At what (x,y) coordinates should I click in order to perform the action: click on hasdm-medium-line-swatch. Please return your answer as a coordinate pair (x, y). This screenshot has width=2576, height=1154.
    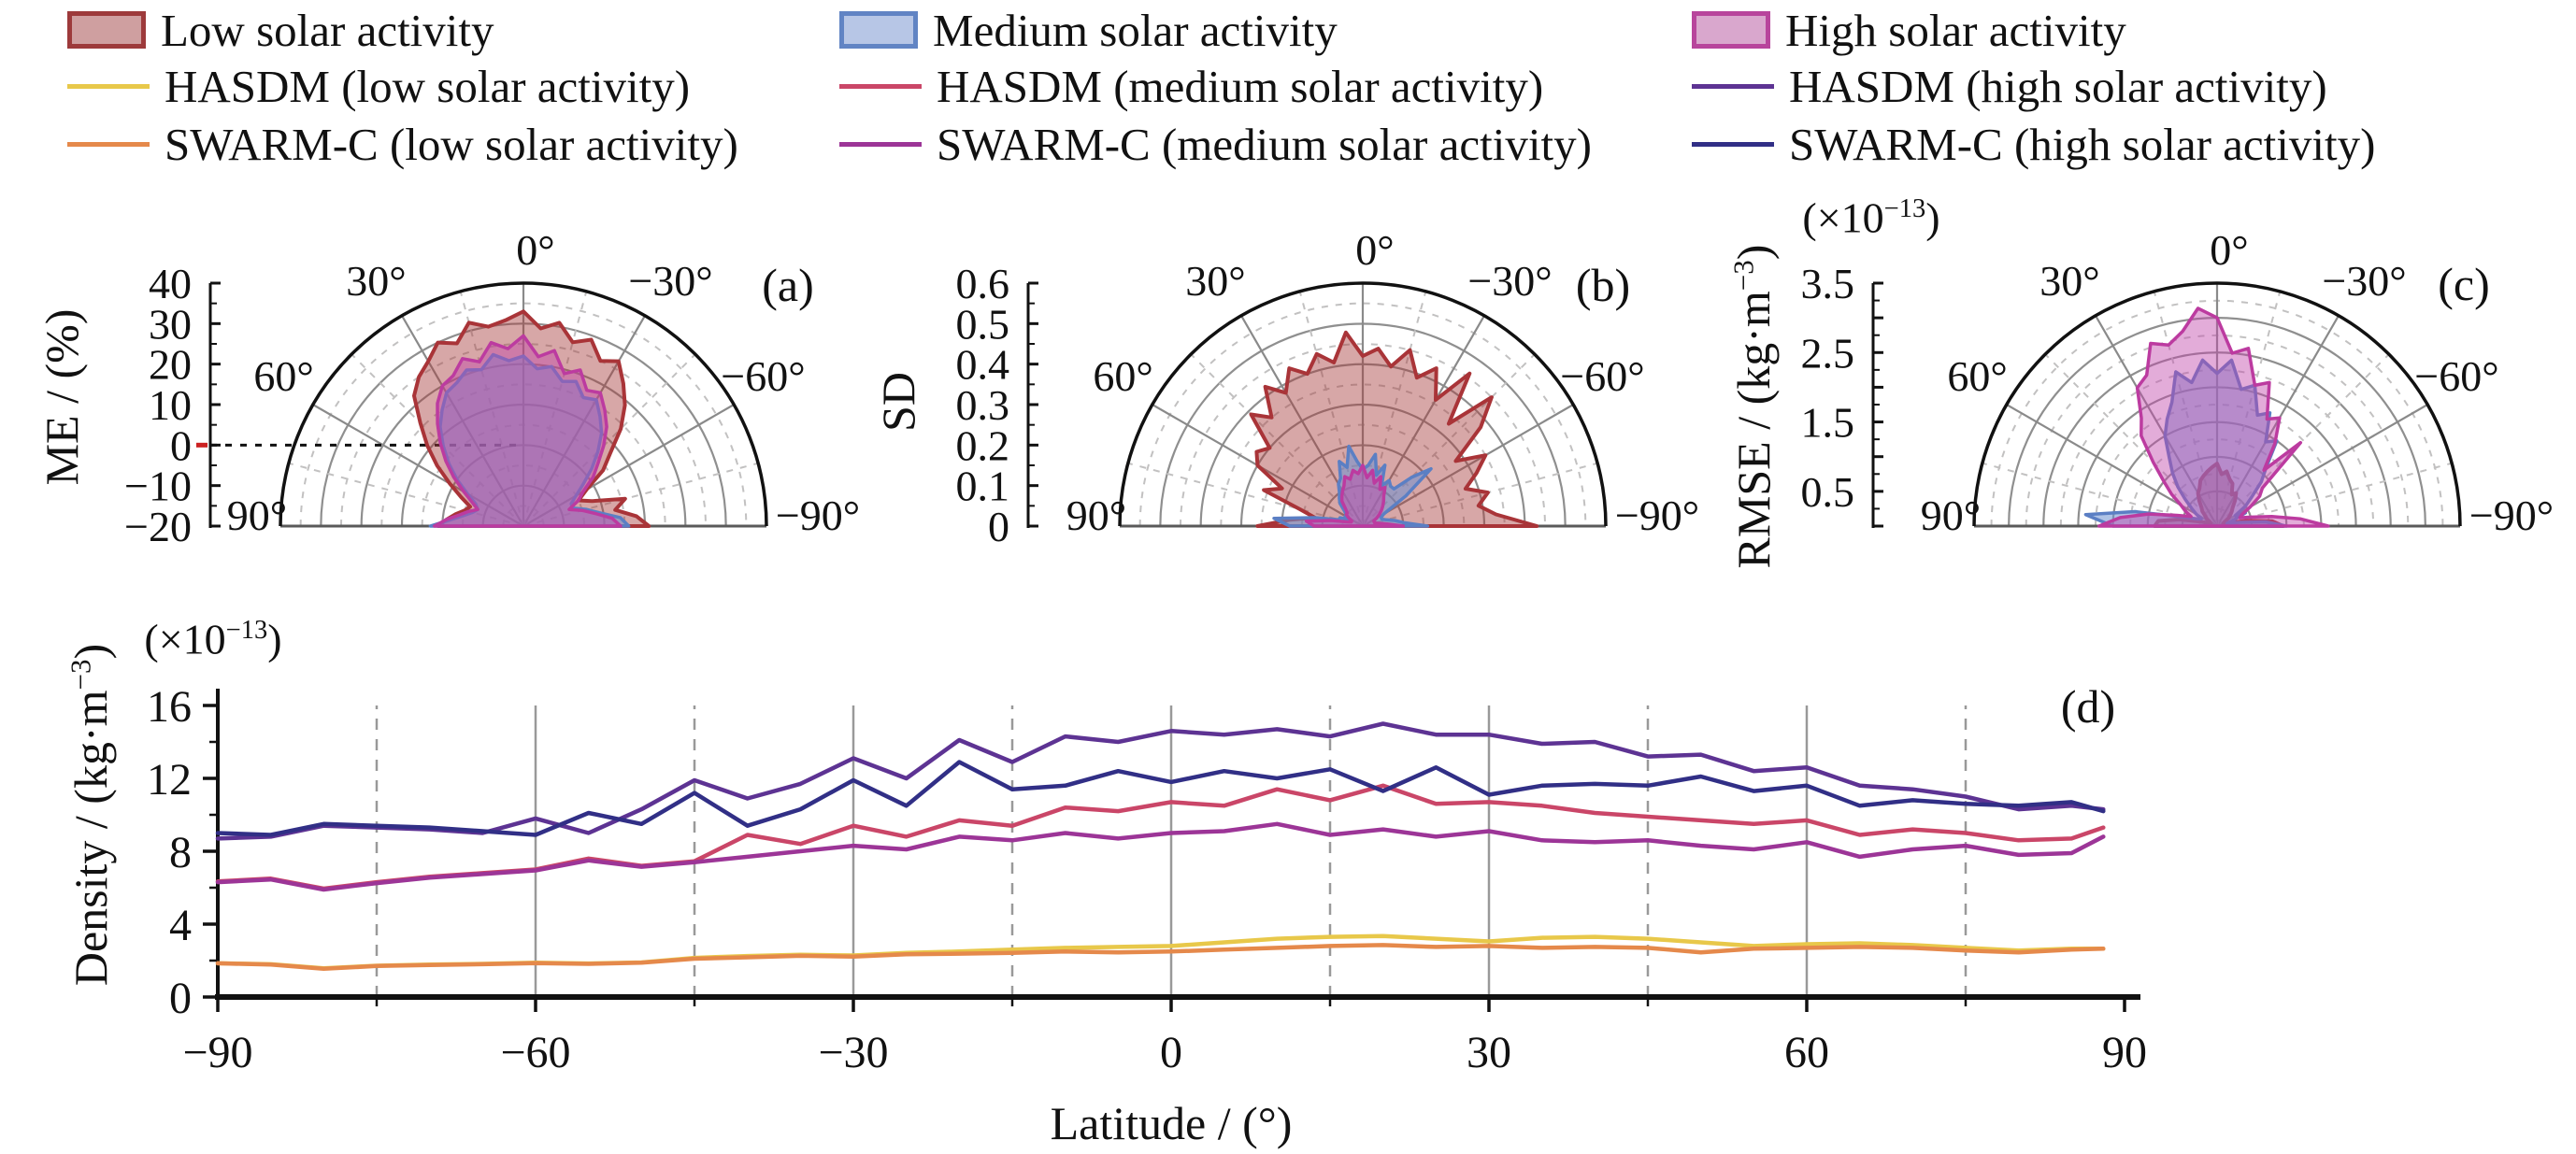
    Looking at the image, I should click on (880, 86).